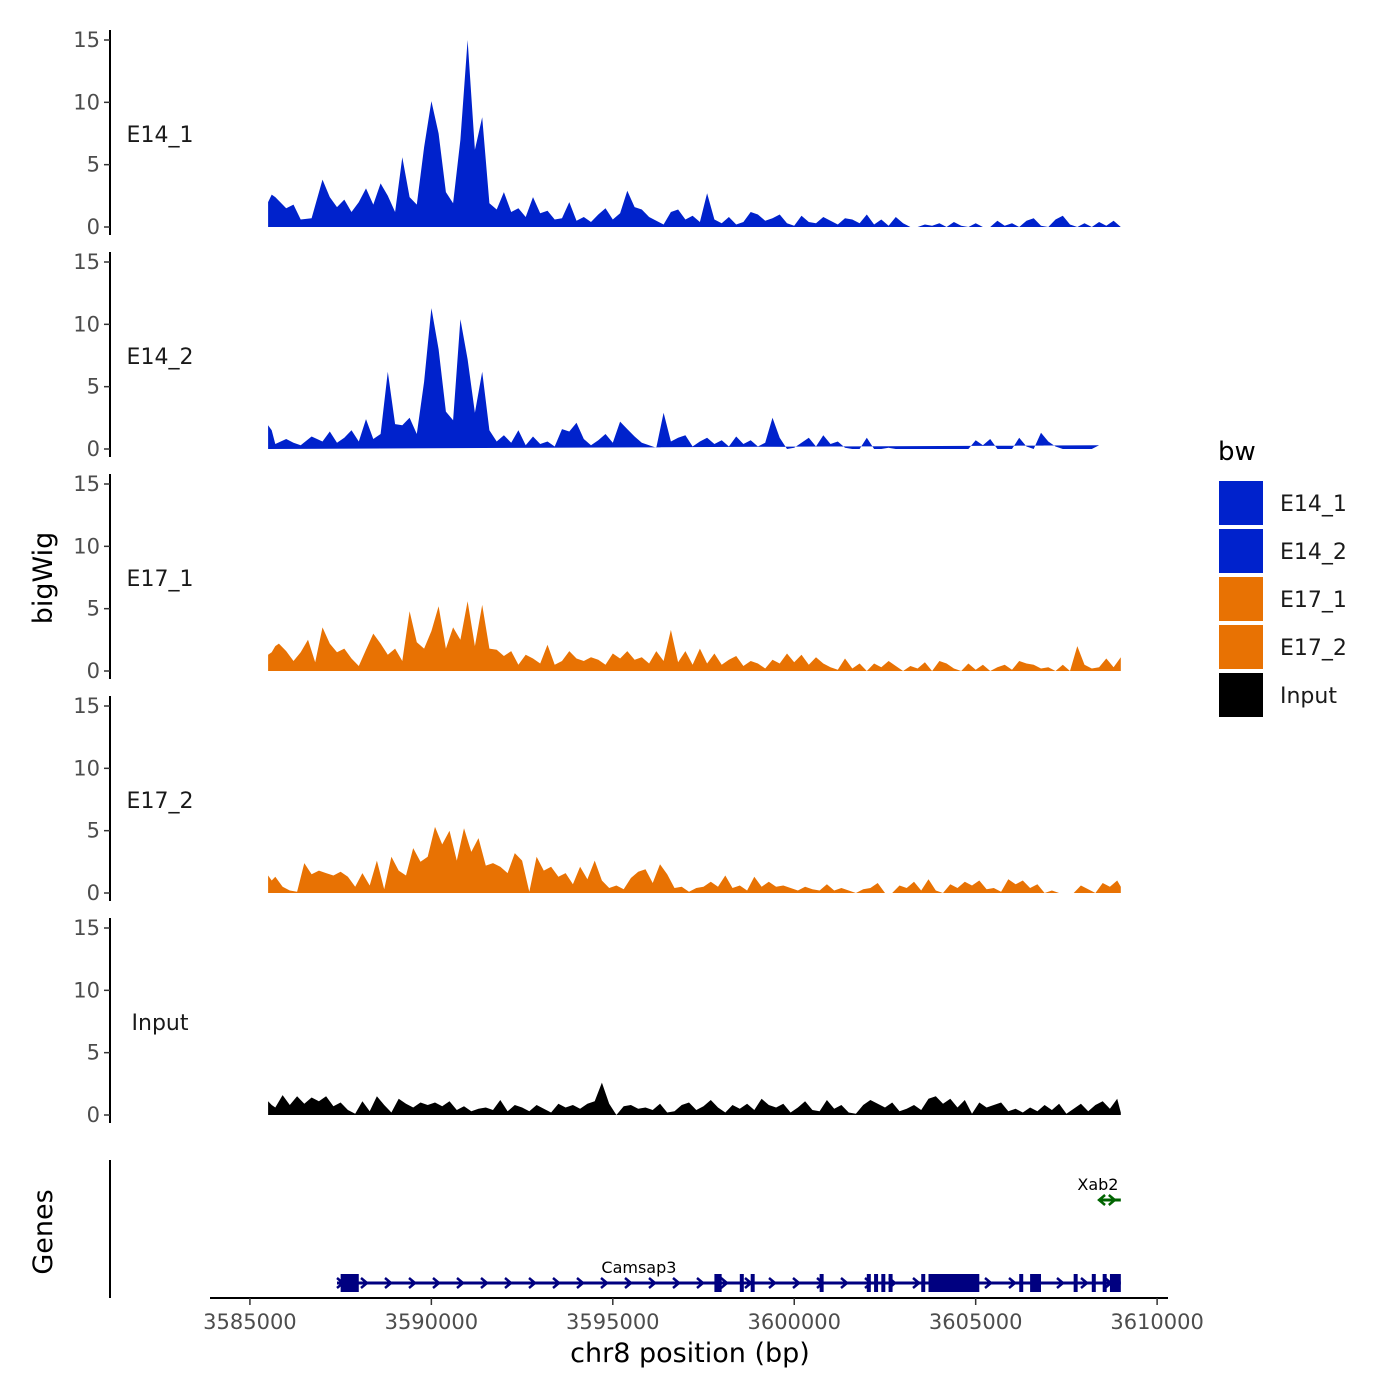 This screenshot has height=1400, width=1400. What do you see at coordinates (86, 928) in the screenshot?
I see `y-tick-label-Input-15: 15` at bounding box center [86, 928].